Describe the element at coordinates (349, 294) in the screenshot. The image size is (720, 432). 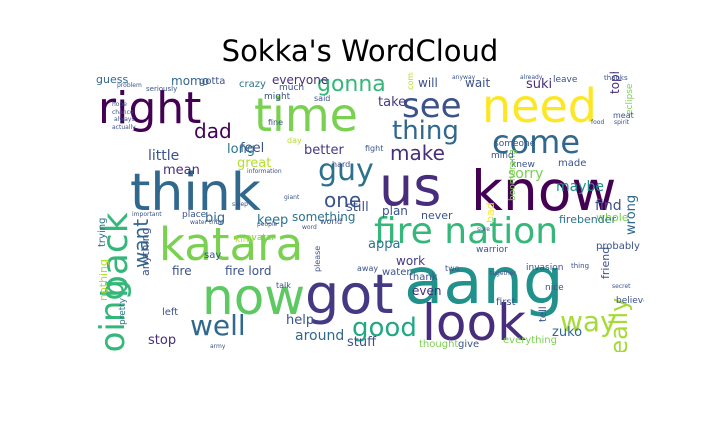
I see `word-got: got` at that location.